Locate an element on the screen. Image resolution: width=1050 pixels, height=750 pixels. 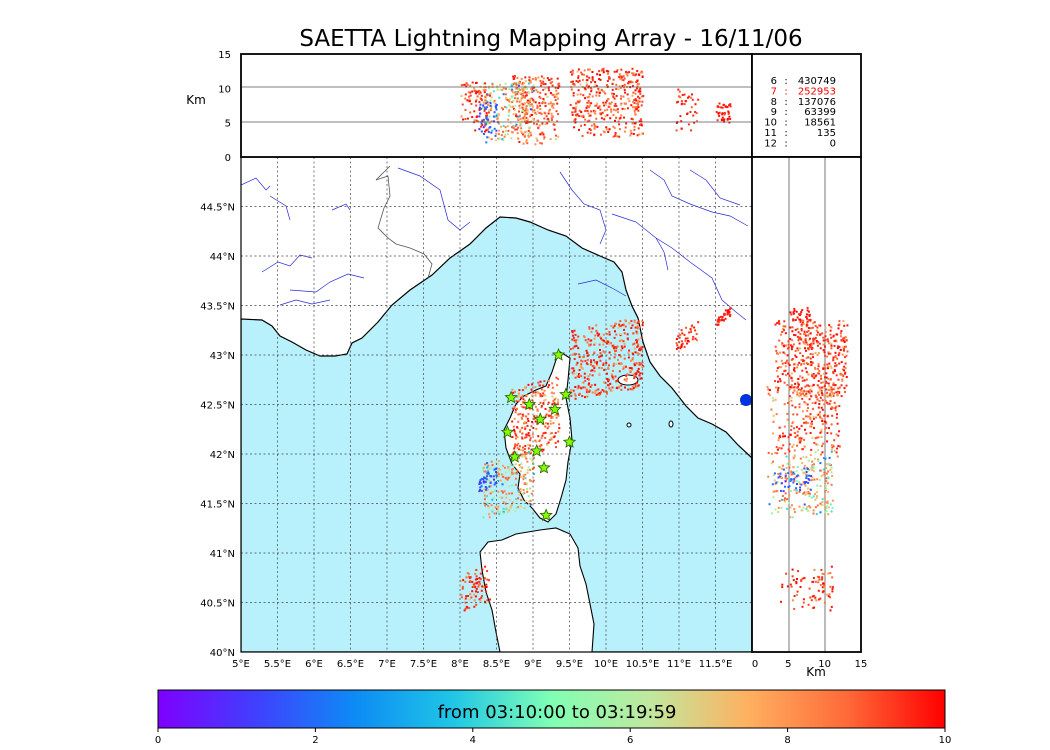
altitude-lat-panel is located at coordinates (806, 404).